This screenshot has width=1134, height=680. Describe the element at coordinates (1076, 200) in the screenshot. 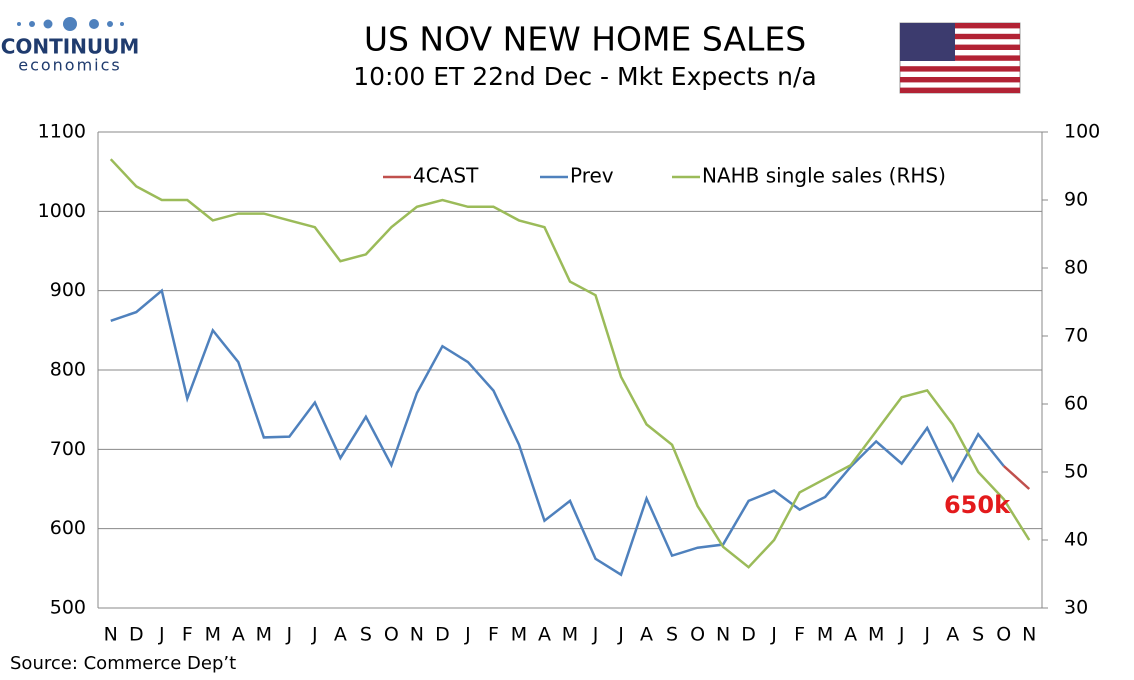

I see `y2-tick-label: 90` at that location.